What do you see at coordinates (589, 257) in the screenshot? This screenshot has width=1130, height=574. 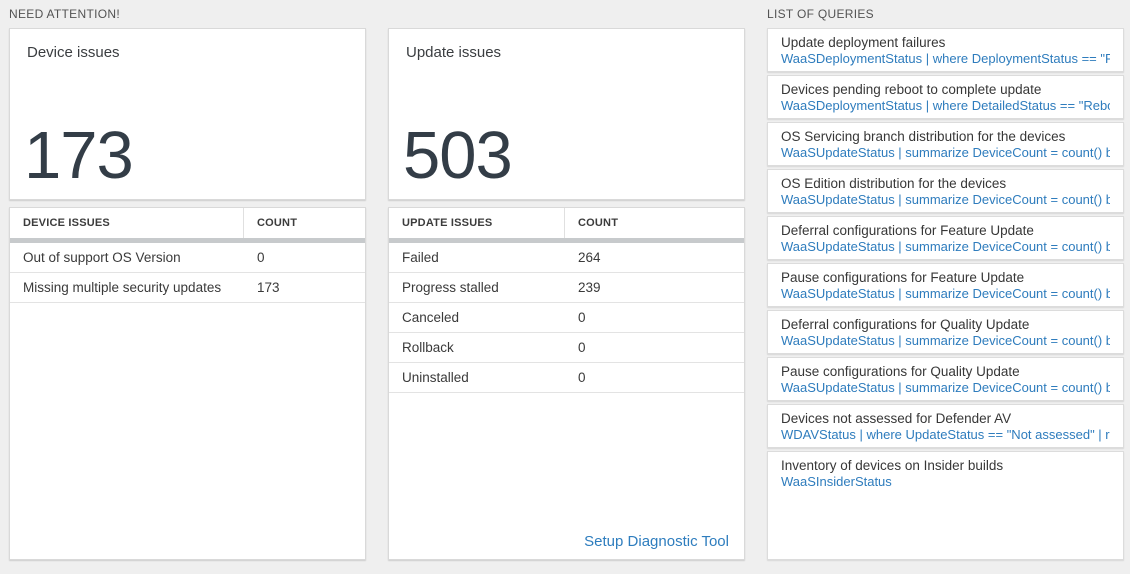 I see `row-count: 264` at bounding box center [589, 257].